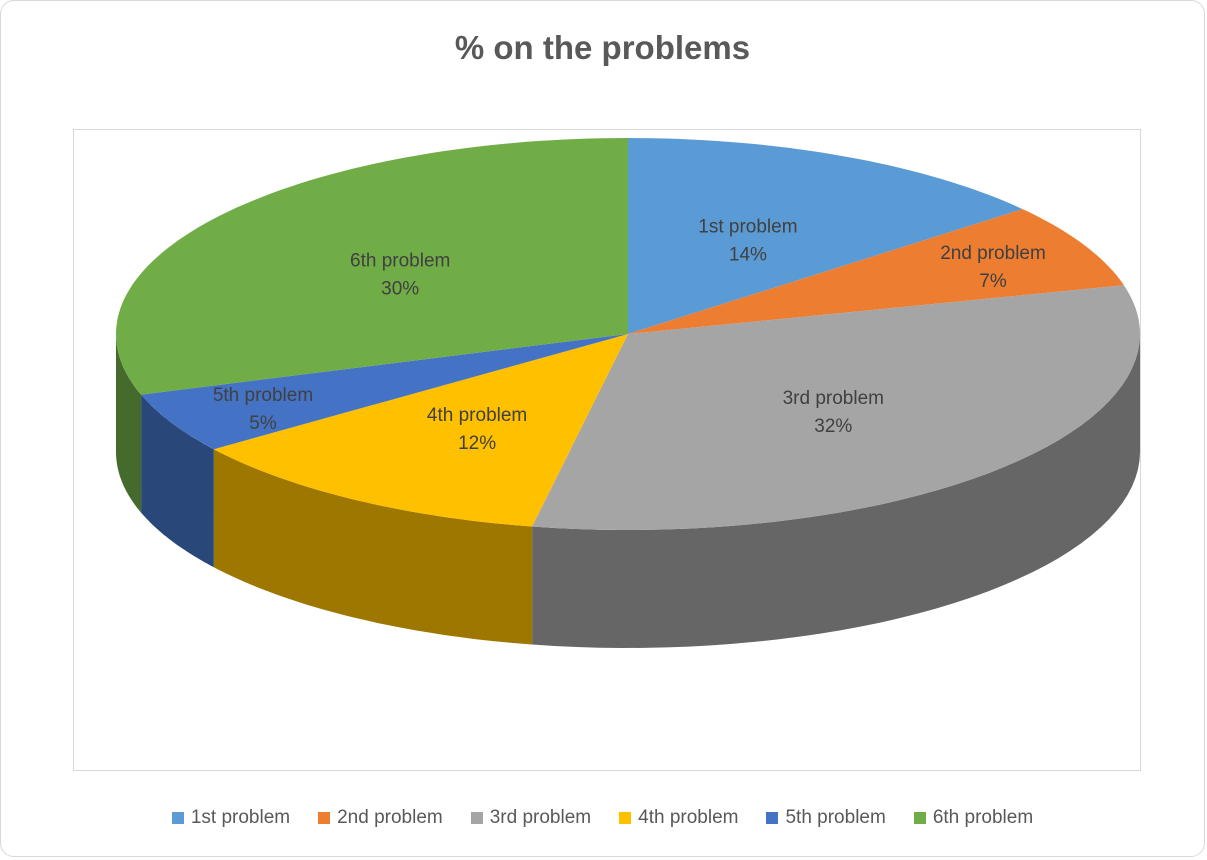  What do you see at coordinates (833, 398) in the screenshot?
I see `data-label-name: 3rd problem` at bounding box center [833, 398].